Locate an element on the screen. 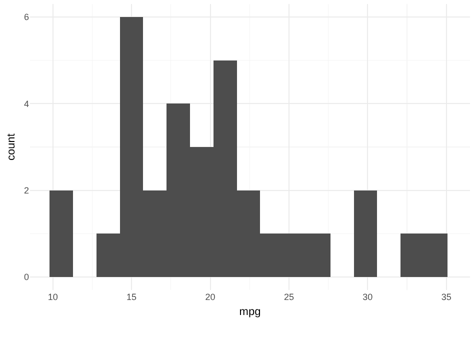 Image resolution: width=474 pixels, height=338 pixels. x-tick-label: 20 is located at coordinates (210, 297).